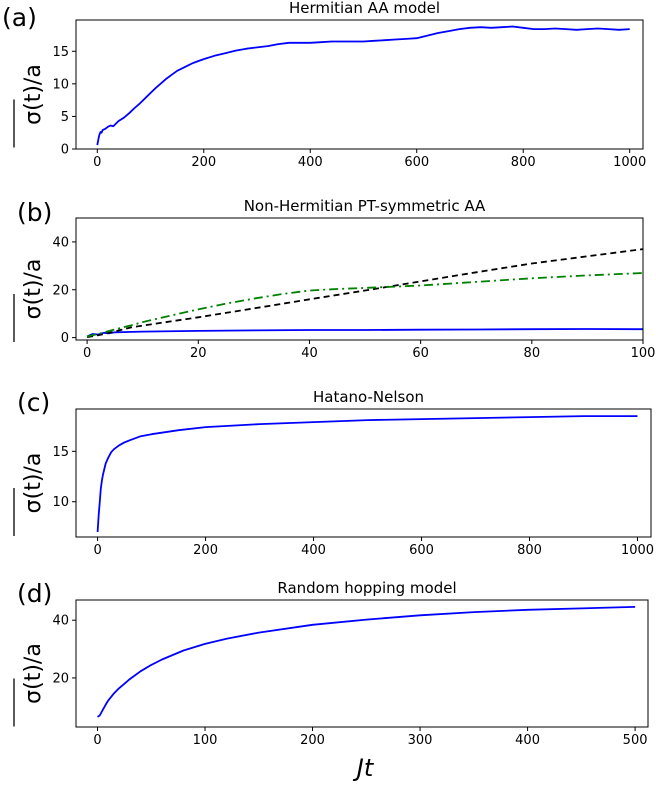 The height and width of the screenshot is (785, 656). Describe the element at coordinates (309, 353) in the screenshot. I see `x-tick-label: 40` at that location.